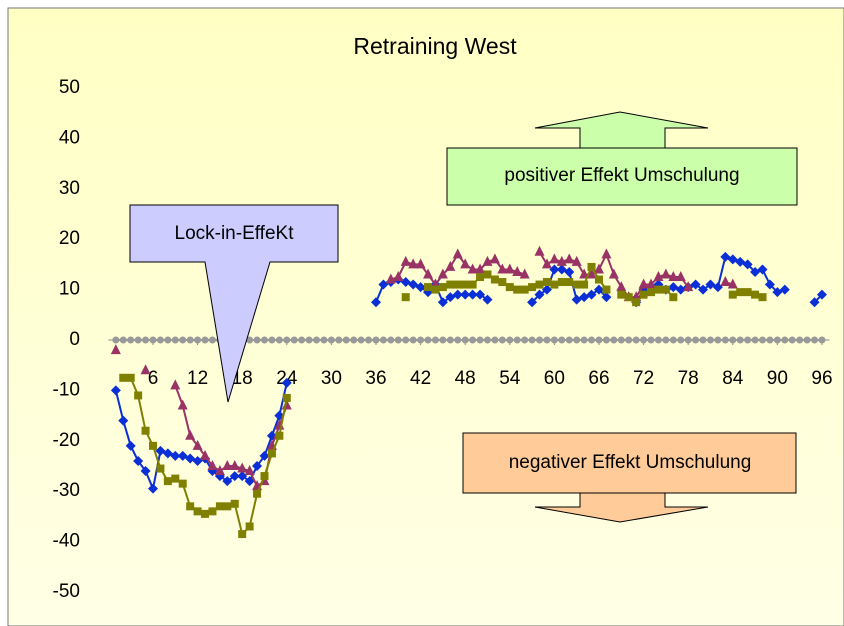 The image size is (844, 626). I want to click on x-tick-label: 48, so click(465, 378).